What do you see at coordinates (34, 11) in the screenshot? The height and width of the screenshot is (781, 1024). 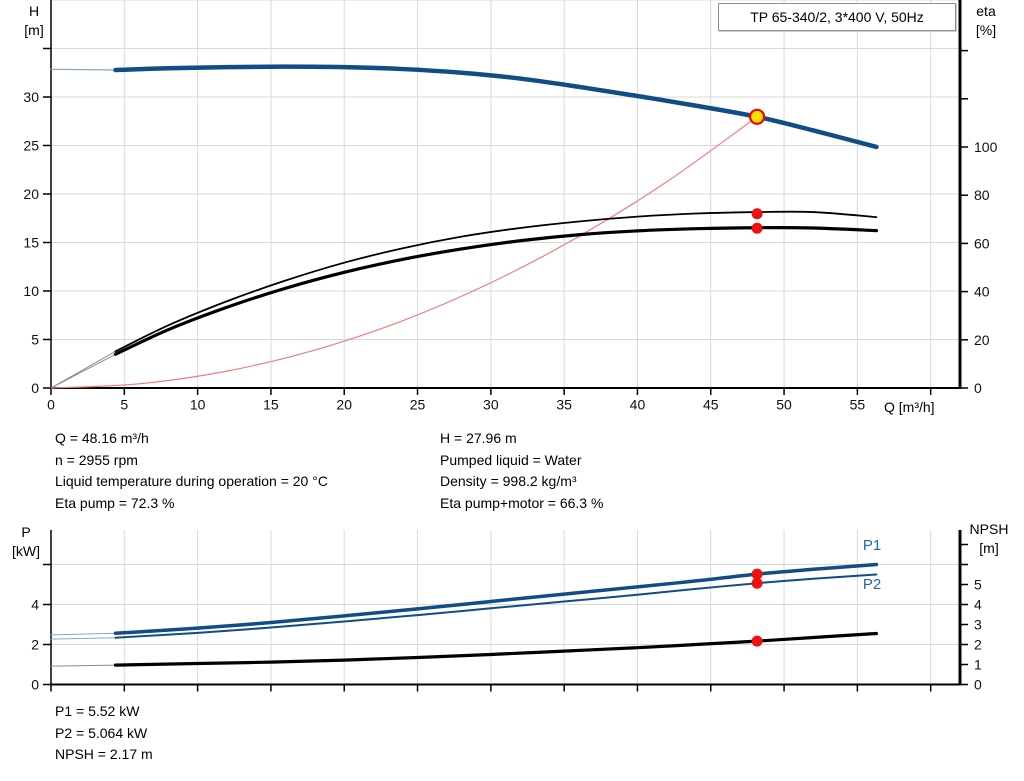 I see `h-axis-label-symbol: H` at bounding box center [34, 11].